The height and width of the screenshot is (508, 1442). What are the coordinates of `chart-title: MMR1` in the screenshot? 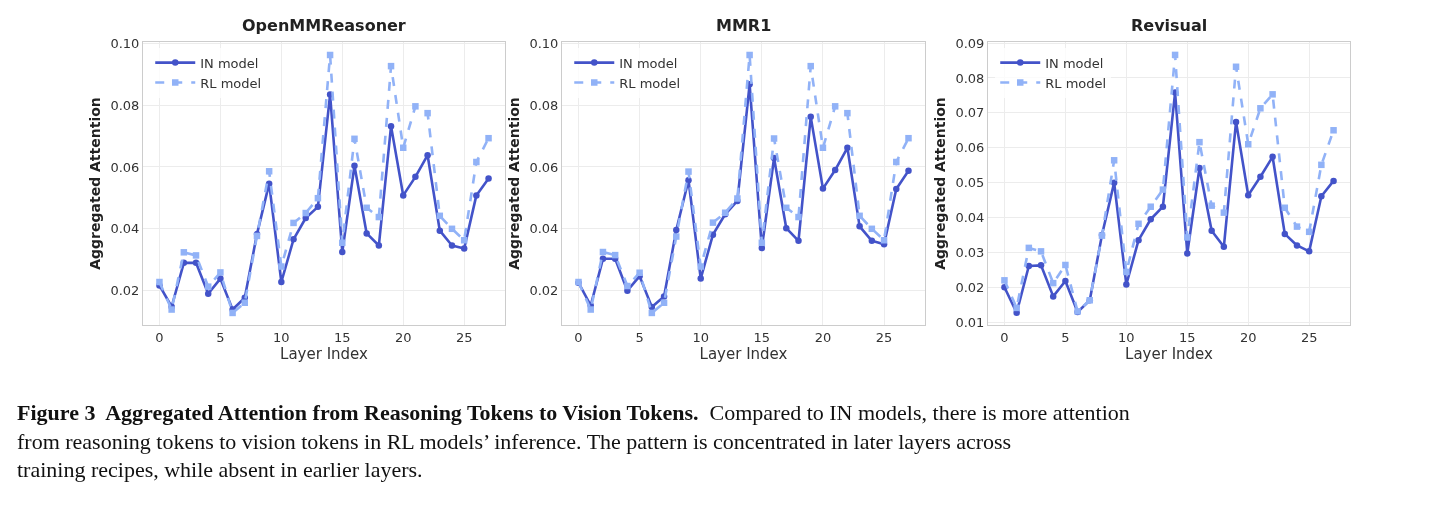 It's located at (744, 25).